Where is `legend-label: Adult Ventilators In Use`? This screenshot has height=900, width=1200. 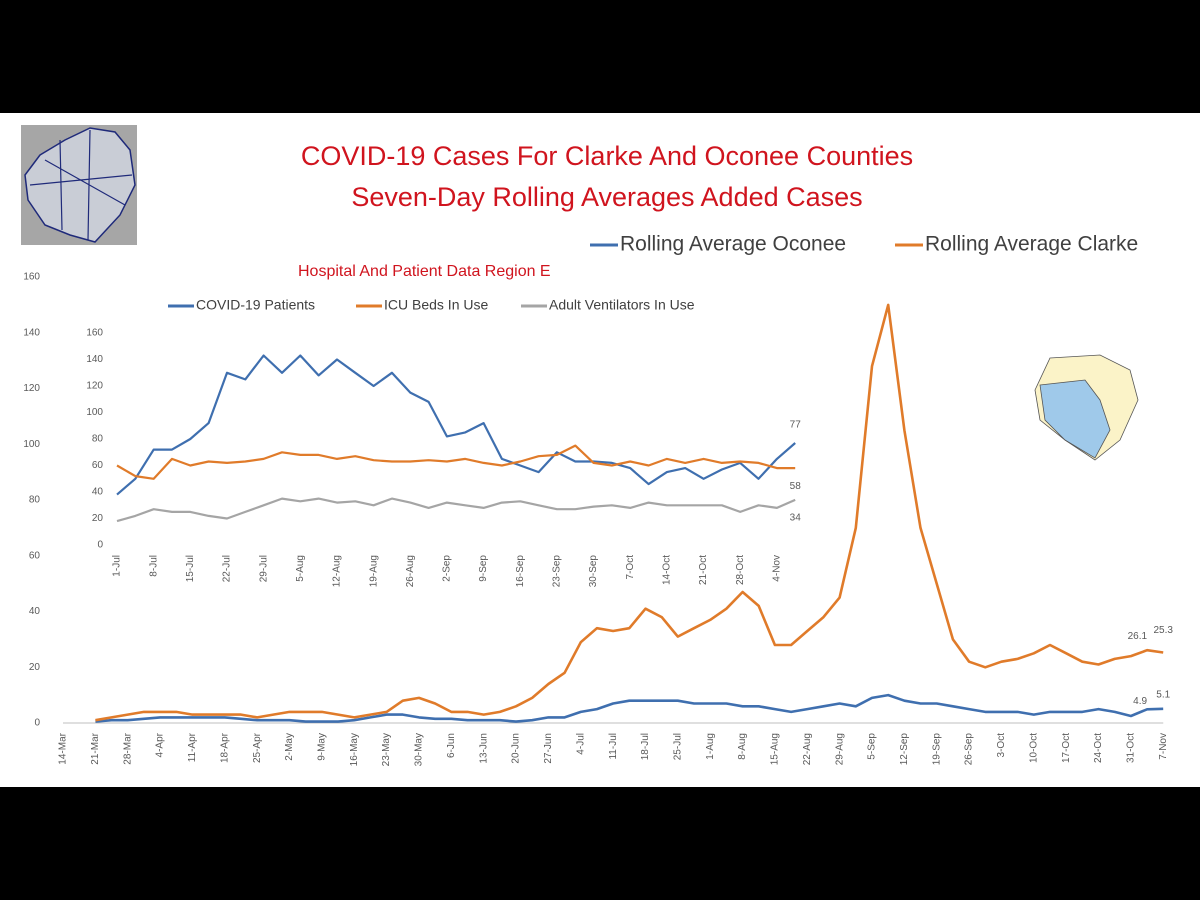
legend-label: Adult Ventilators In Use is located at coordinates (622, 305).